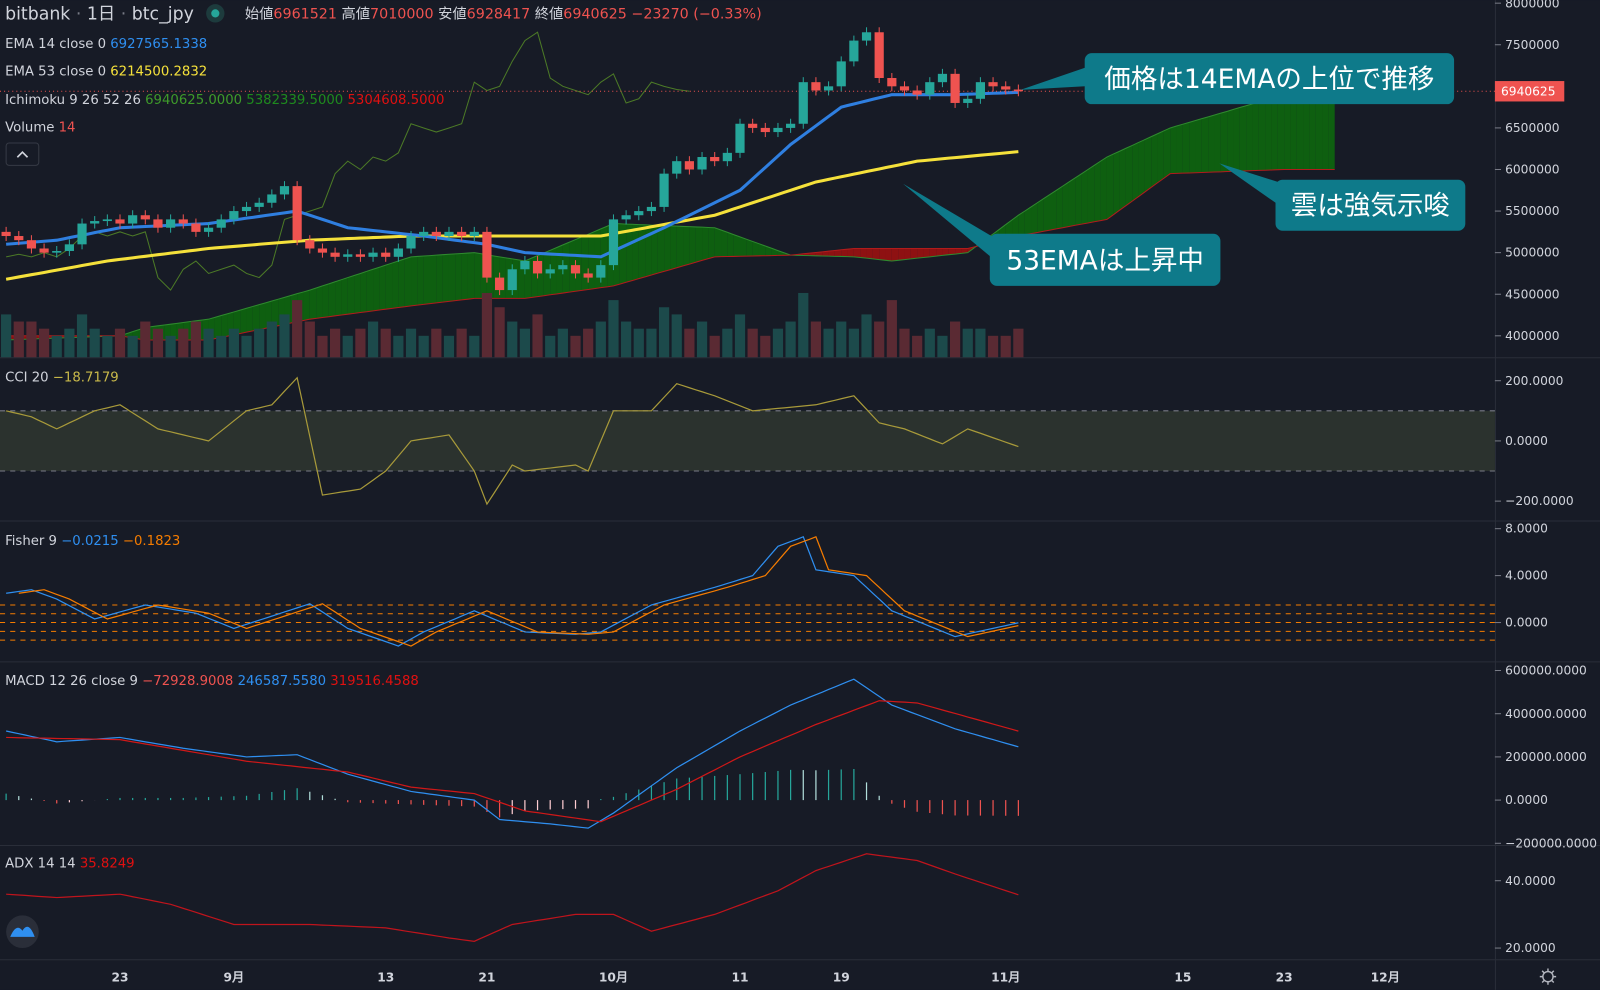  I want to click on fisher-legend: Fisher 9 −0.0215 −0.1823, so click(92, 541).